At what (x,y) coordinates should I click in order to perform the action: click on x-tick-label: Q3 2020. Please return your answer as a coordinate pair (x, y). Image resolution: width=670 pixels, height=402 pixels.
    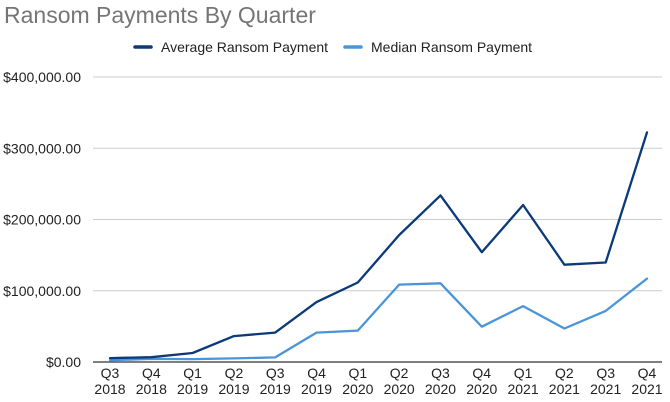
    Looking at the image, I should click on (440, 381).